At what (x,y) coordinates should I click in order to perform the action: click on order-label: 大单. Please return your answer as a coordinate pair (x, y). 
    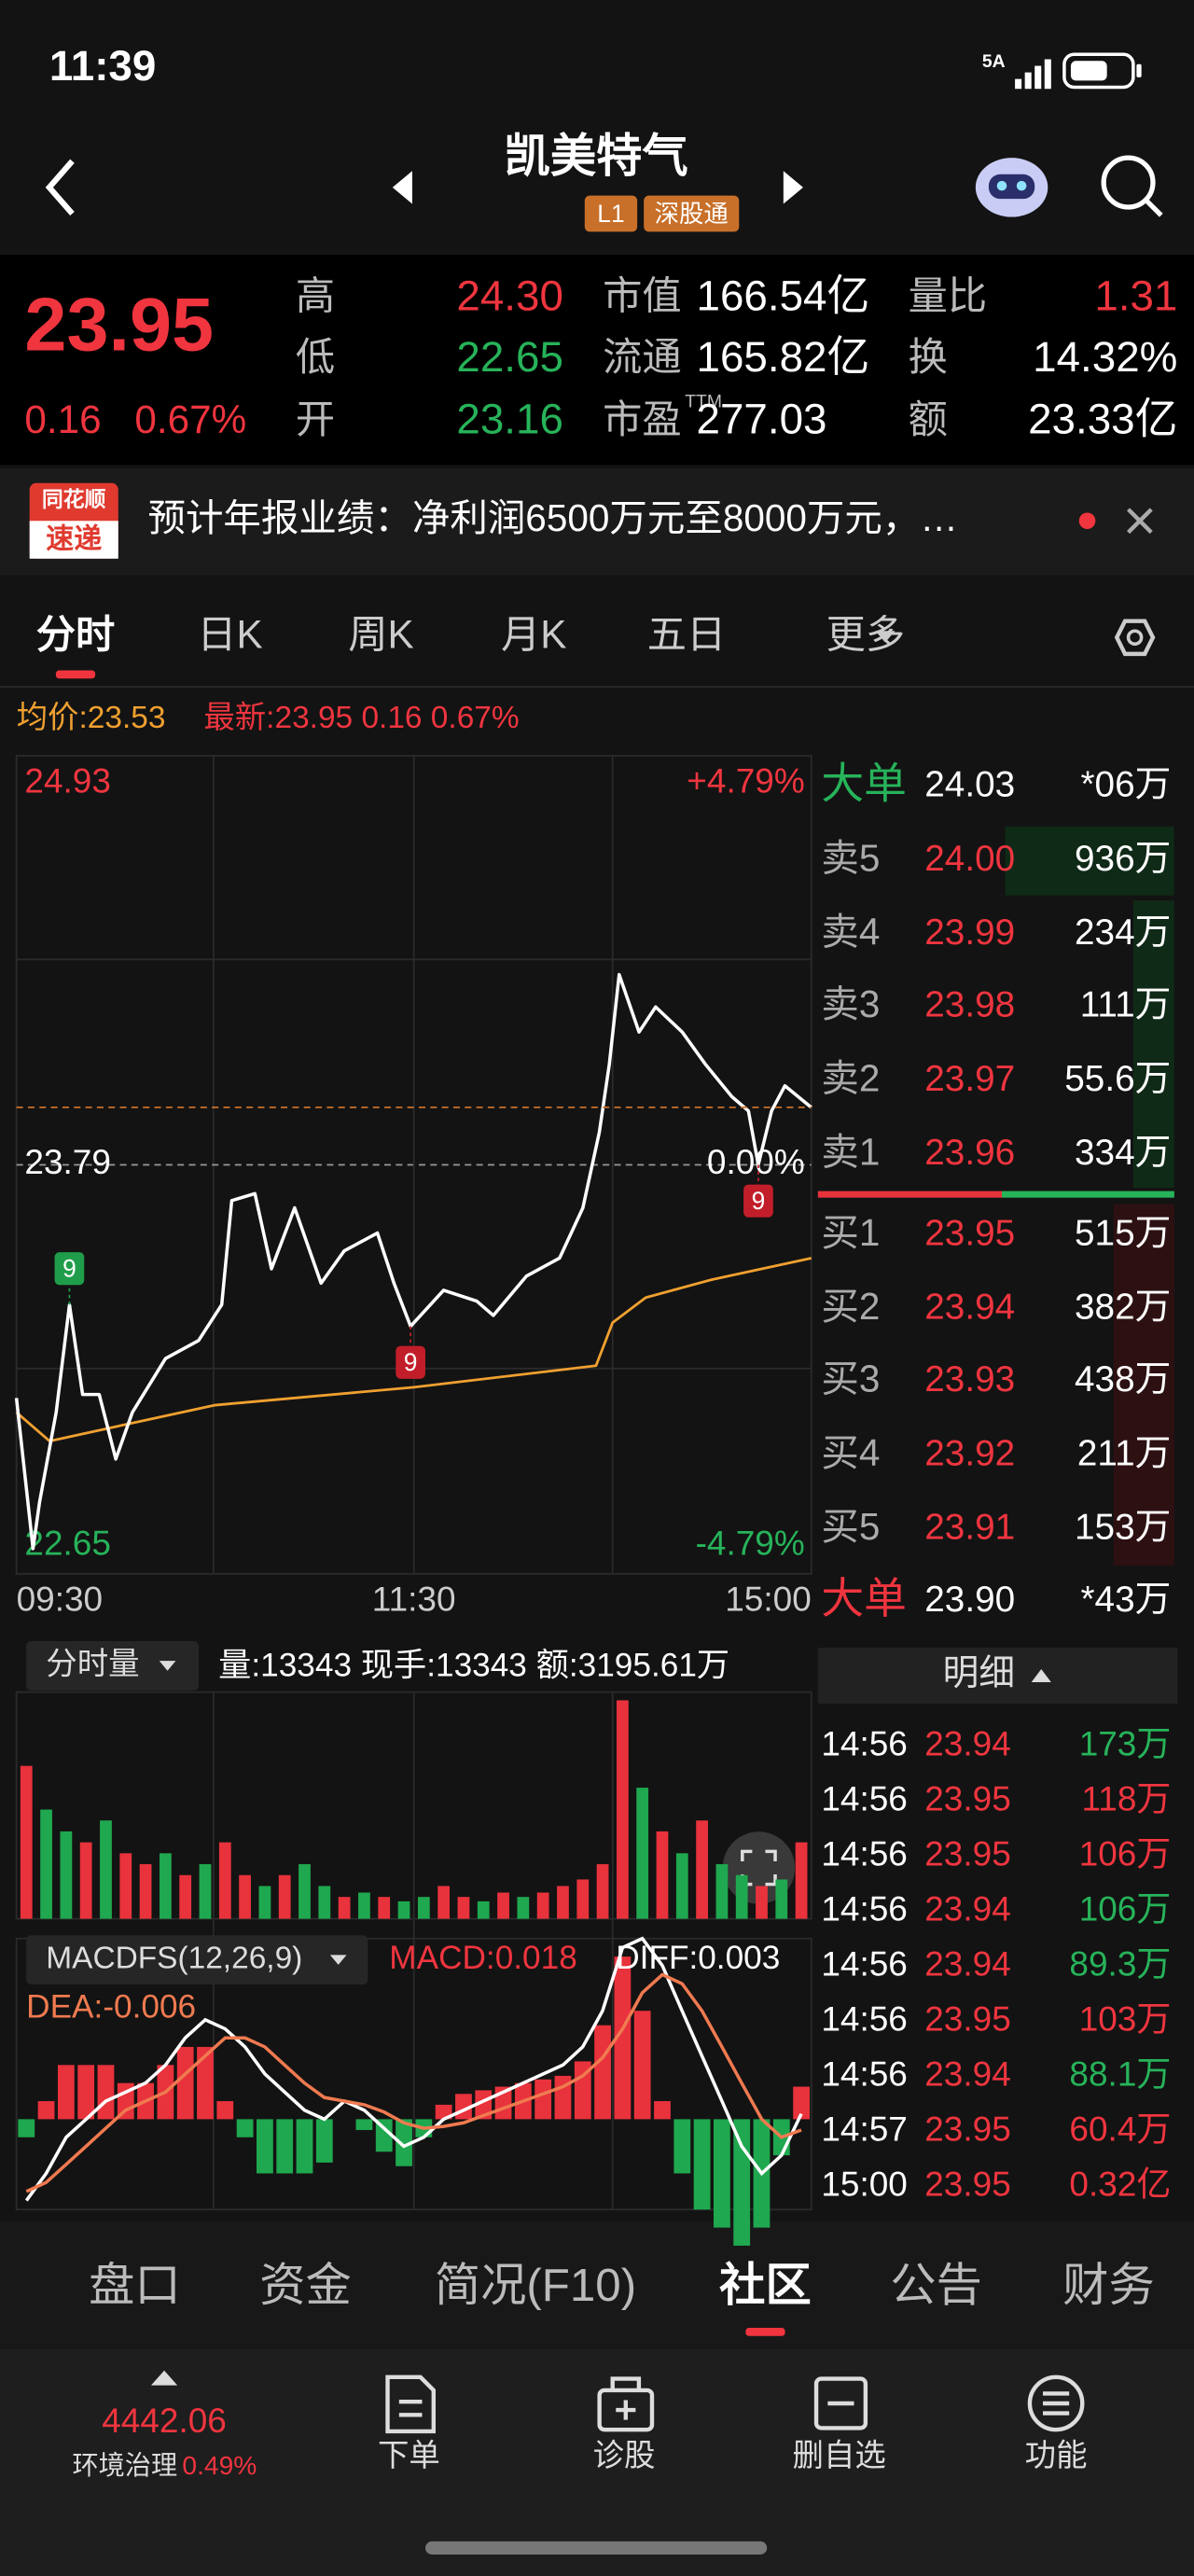
    Looking at the image, I should click on (864, 784).